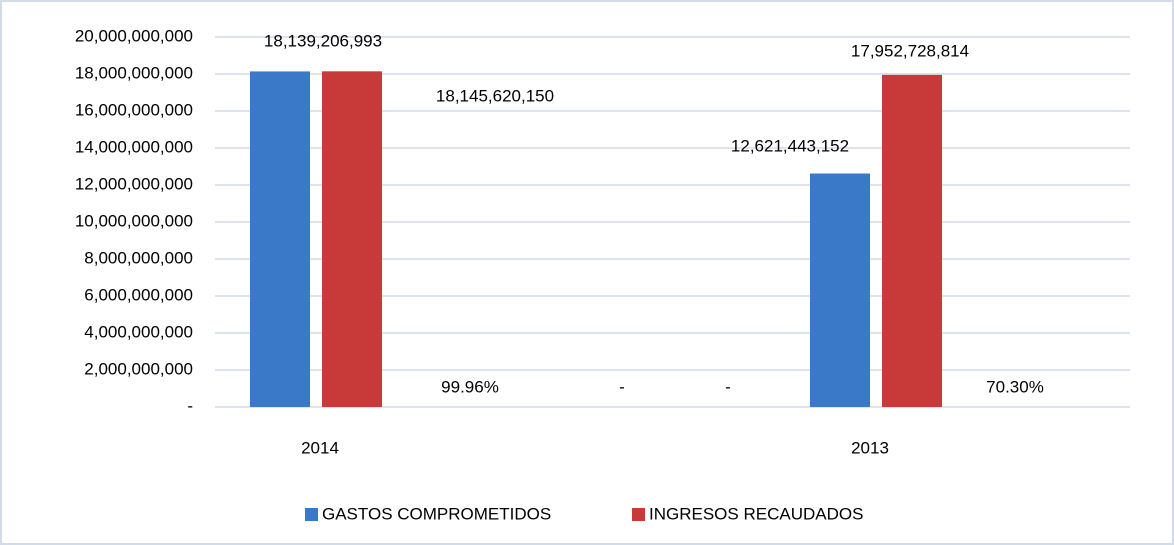  I want to click on data-label: 18,139,206,993, so click(323, 40).